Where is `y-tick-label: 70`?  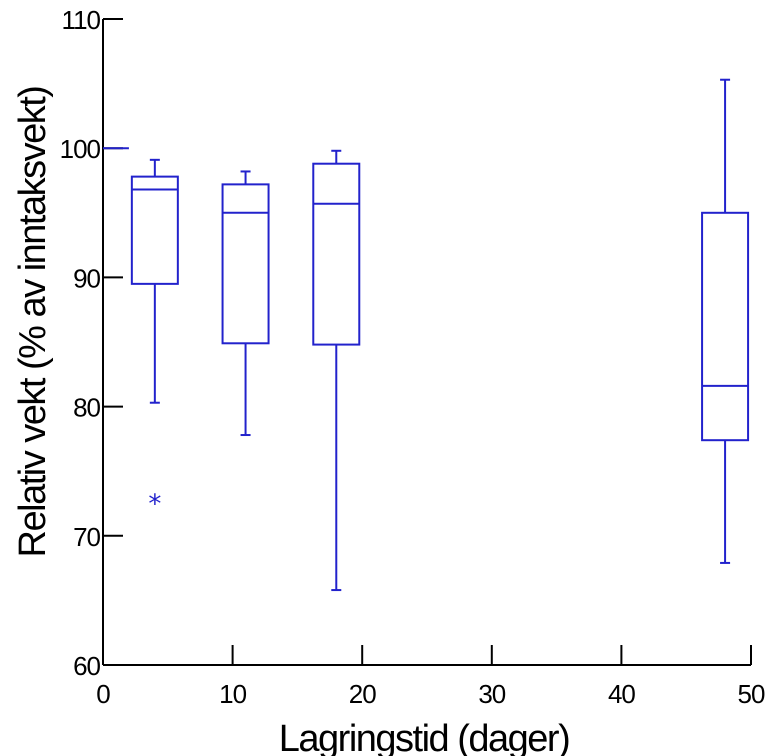
y-tick-label: 70 is located at coordinates (86, 537).